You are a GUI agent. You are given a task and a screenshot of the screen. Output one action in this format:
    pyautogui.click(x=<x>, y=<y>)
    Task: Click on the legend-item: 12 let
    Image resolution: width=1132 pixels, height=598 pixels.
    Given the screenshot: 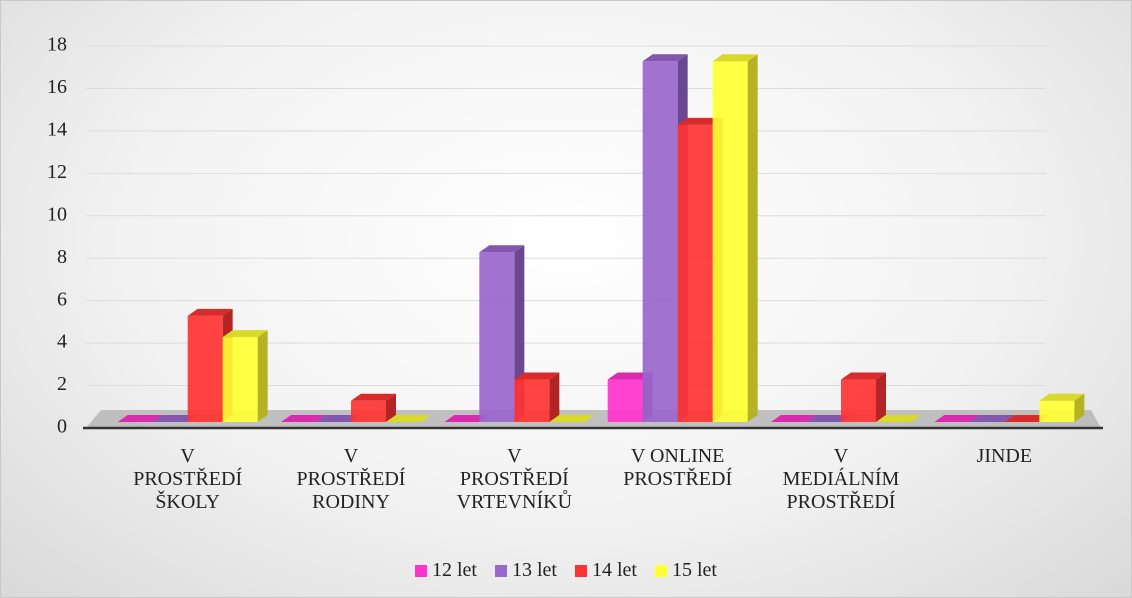 What is the action you would take?
    pyautogui.click(x=446, y=570)
    